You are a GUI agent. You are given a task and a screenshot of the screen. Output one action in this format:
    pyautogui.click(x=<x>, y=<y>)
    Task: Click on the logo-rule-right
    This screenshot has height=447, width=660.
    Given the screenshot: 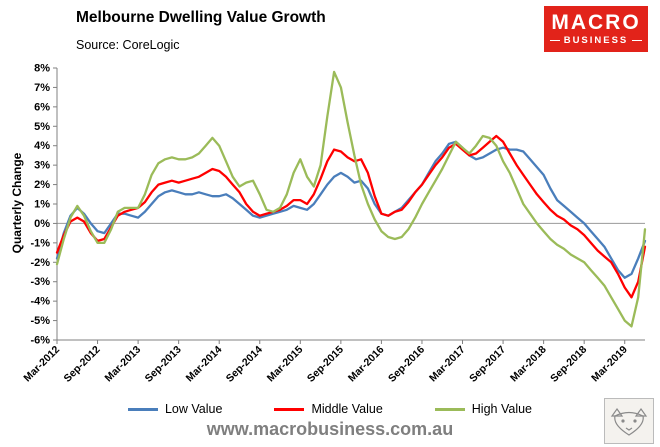 What is the action you would take?
    pyautogui.click(x=637, y=40)
    